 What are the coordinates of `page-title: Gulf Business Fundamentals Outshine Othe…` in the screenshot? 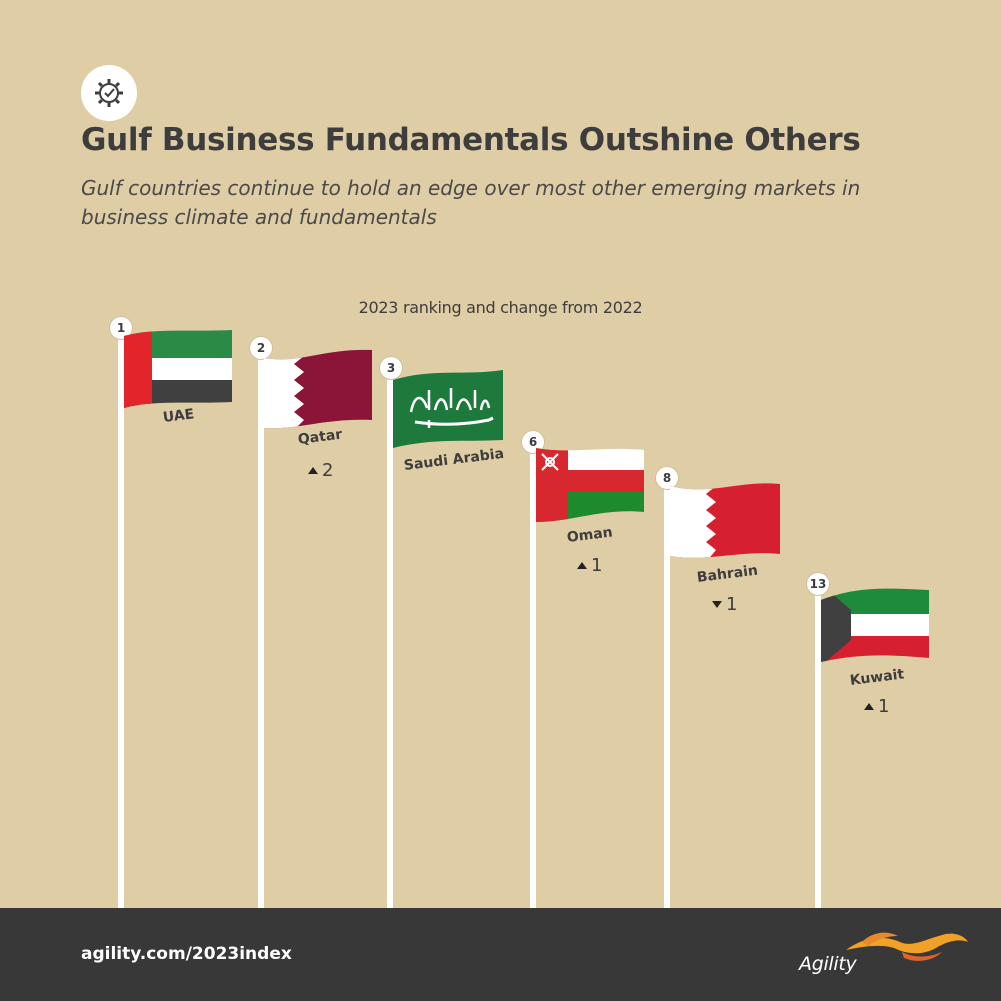 It's located at (471, 140).